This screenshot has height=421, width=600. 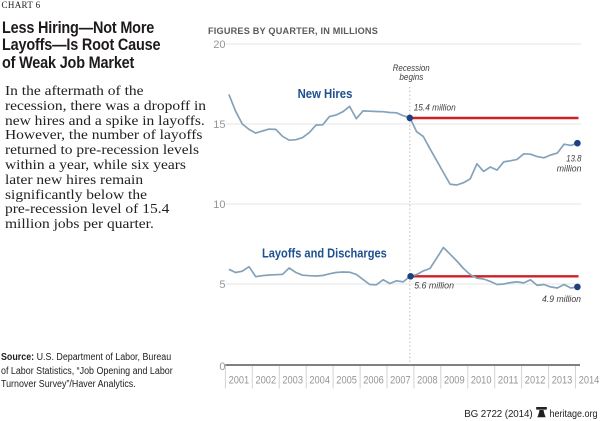 What do you see at coordinates (498, 414) in the screenshot?
I see `svg-text: BG 2722 (2014)` at bounding box center [498, 414].